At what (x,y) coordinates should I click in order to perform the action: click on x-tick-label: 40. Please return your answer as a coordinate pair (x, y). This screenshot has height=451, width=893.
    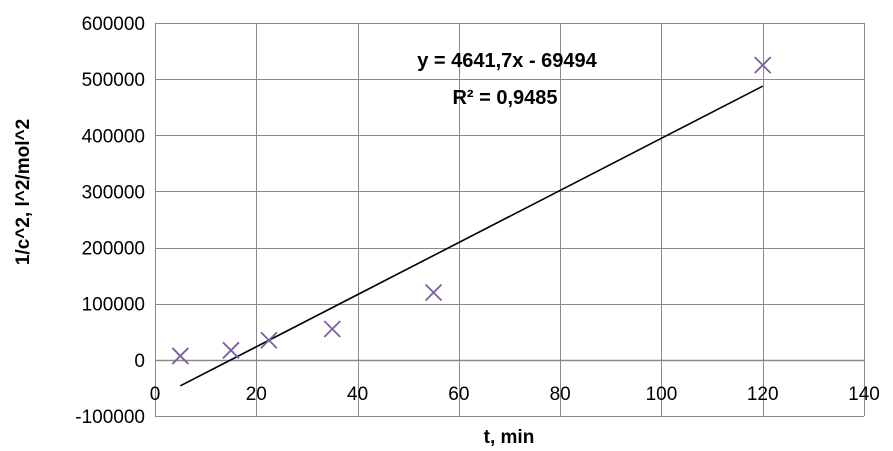
    Looking at the image, I should click on (357, 394).